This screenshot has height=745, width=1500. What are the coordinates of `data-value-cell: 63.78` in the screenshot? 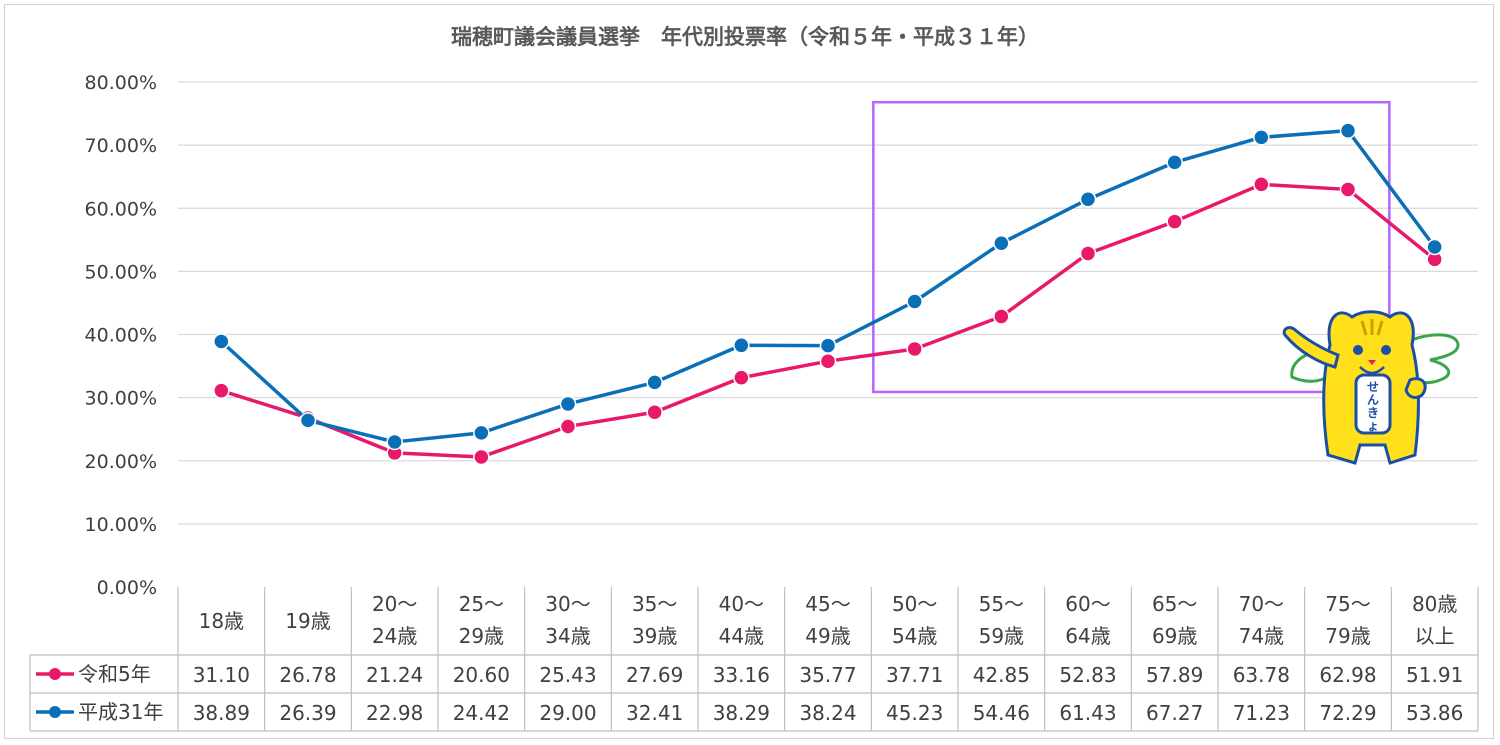 It's located at (1261, 675).